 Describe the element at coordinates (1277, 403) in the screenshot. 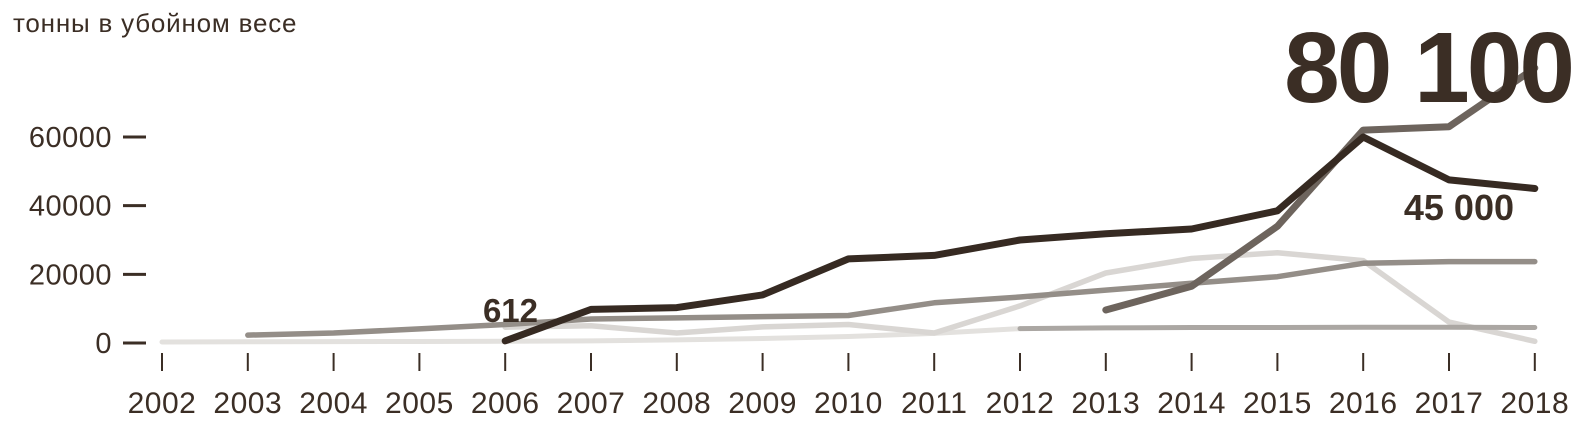

I see `x-axis-year-label: 2015` at that location.